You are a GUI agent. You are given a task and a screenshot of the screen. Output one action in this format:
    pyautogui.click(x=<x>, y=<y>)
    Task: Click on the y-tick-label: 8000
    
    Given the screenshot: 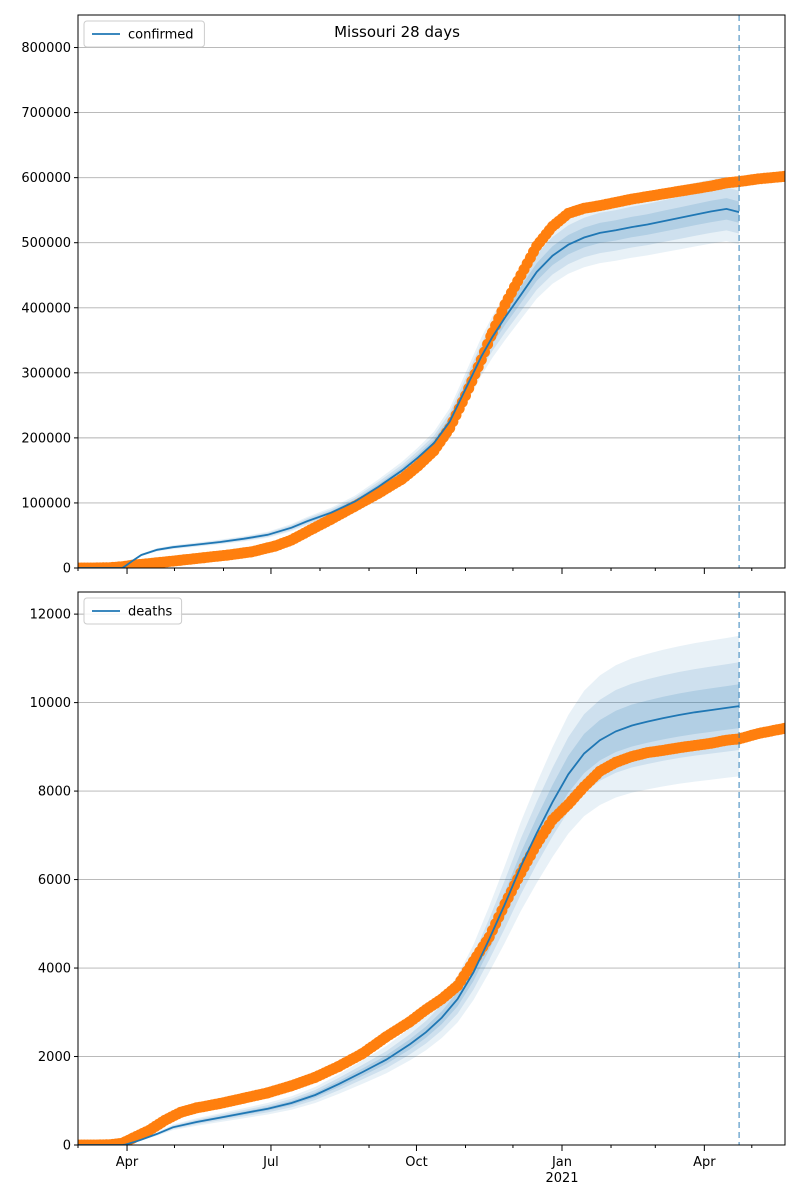 What is the action you would take?
    pyautogui.click(x=54, y=792)
    